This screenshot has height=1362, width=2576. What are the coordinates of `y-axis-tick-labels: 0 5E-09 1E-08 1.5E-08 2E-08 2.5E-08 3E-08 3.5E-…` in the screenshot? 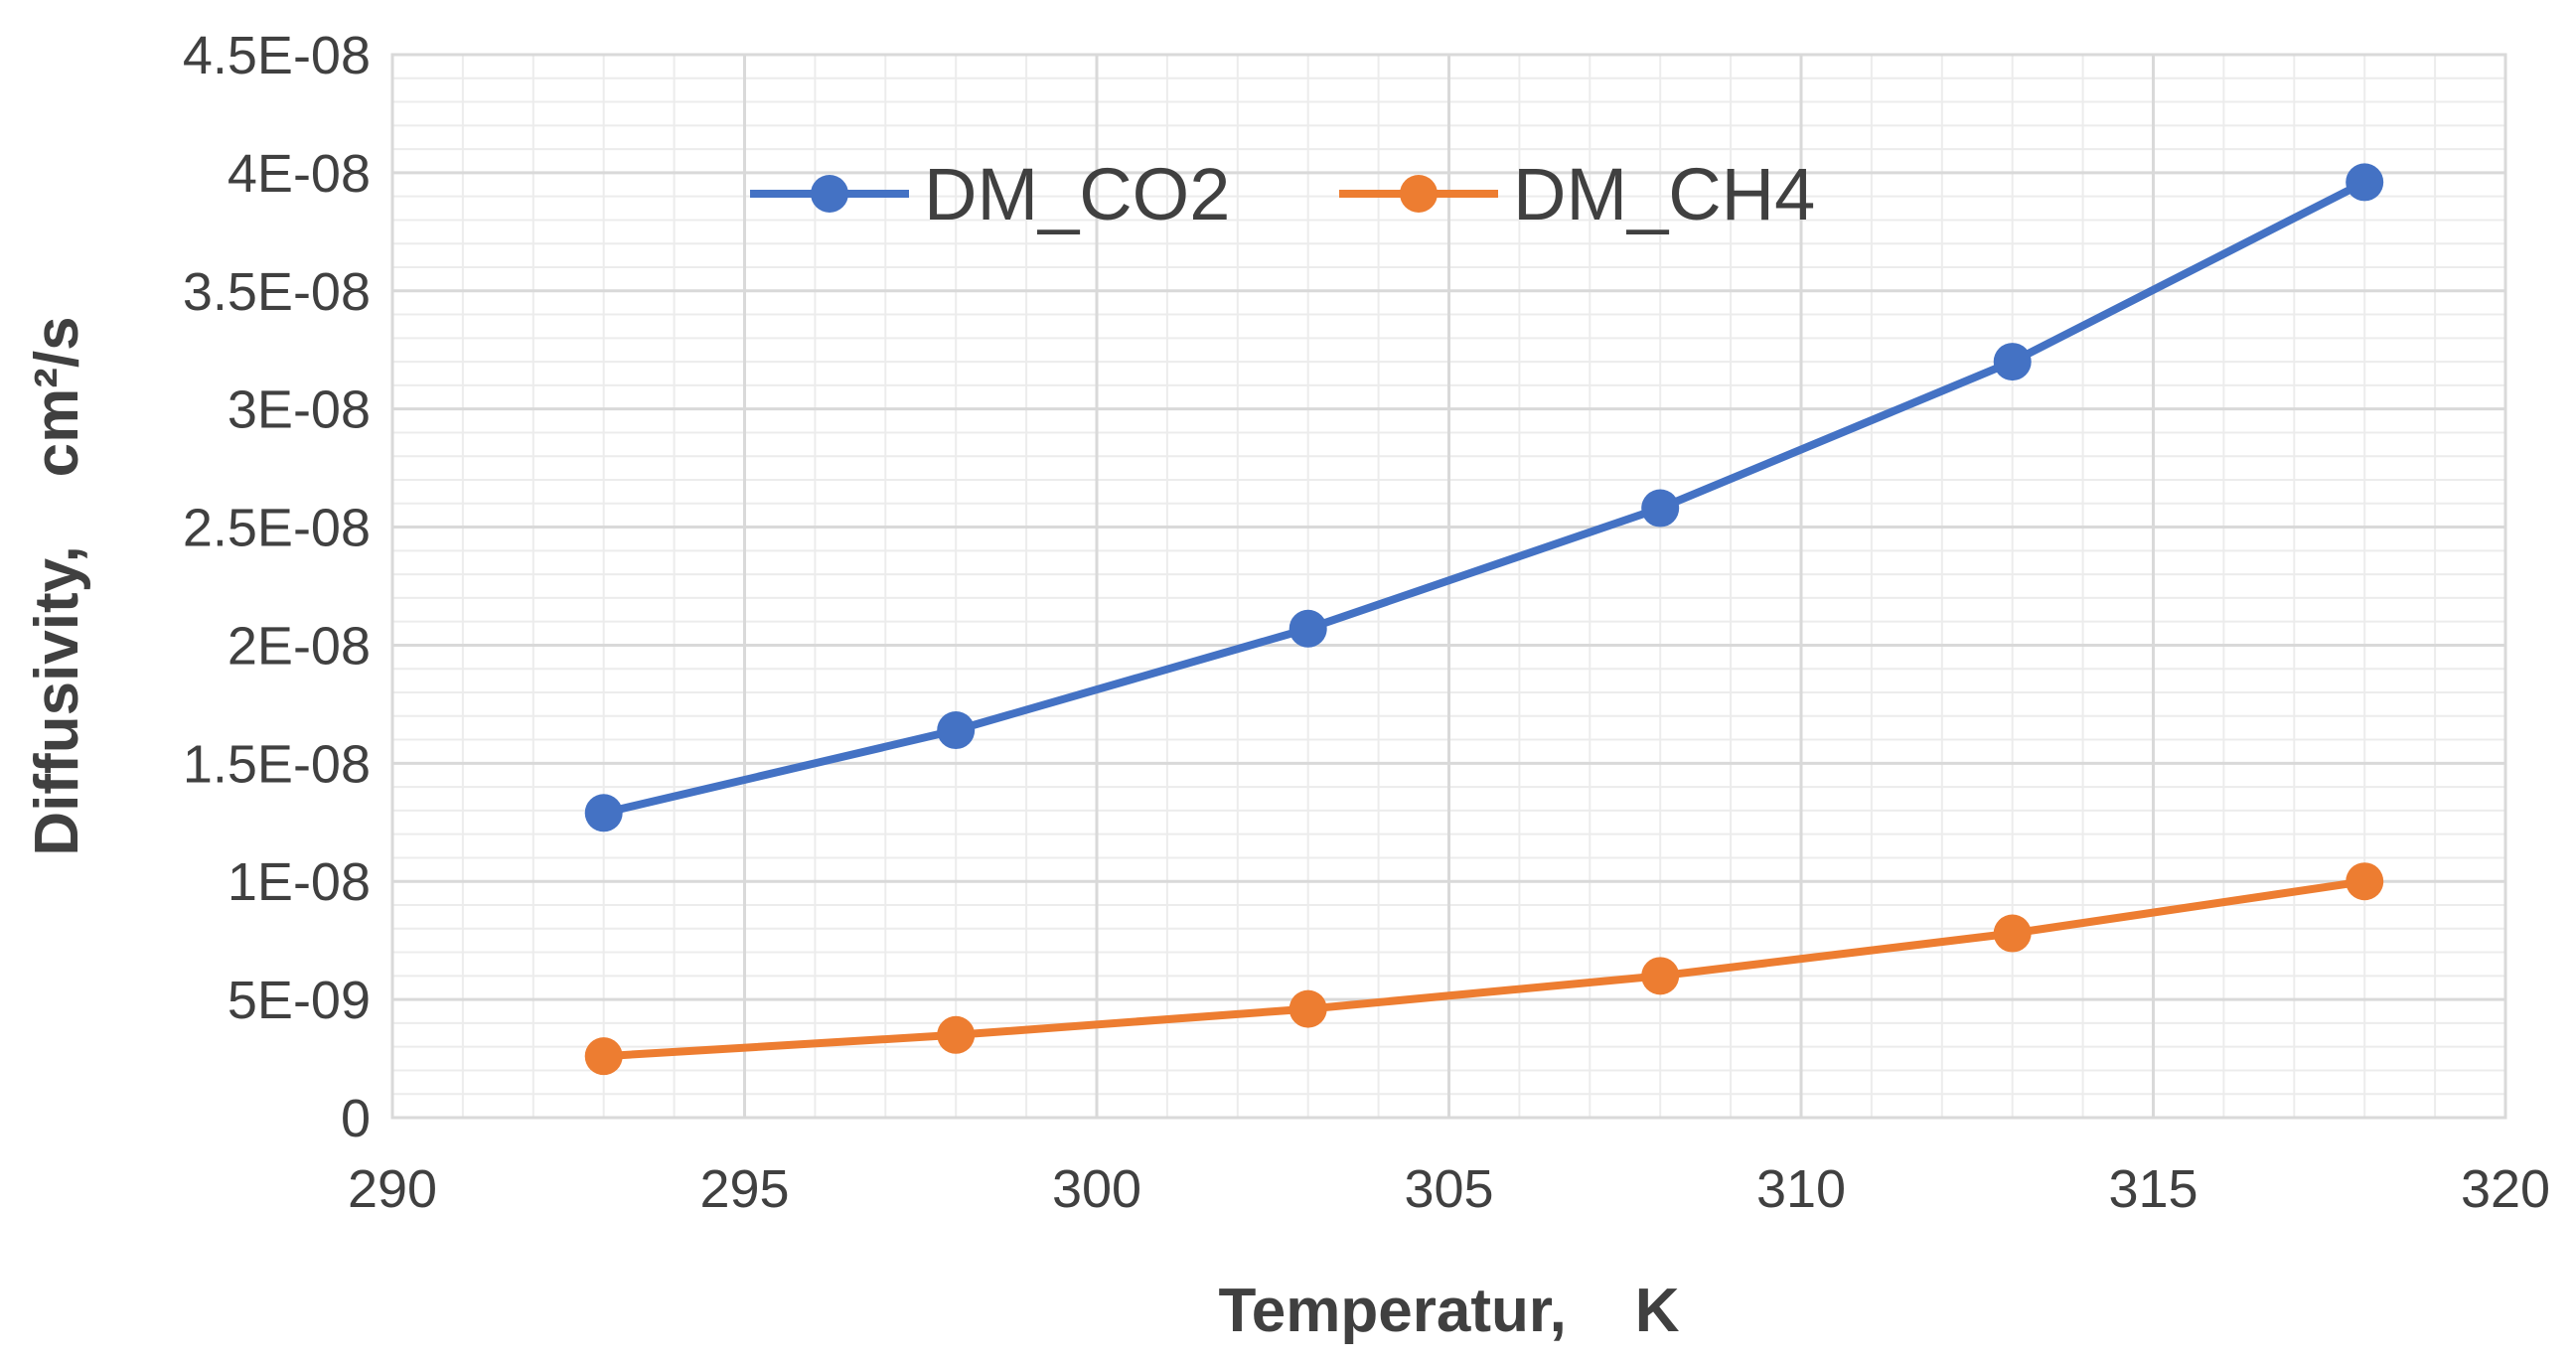 It's located at (277, 587).